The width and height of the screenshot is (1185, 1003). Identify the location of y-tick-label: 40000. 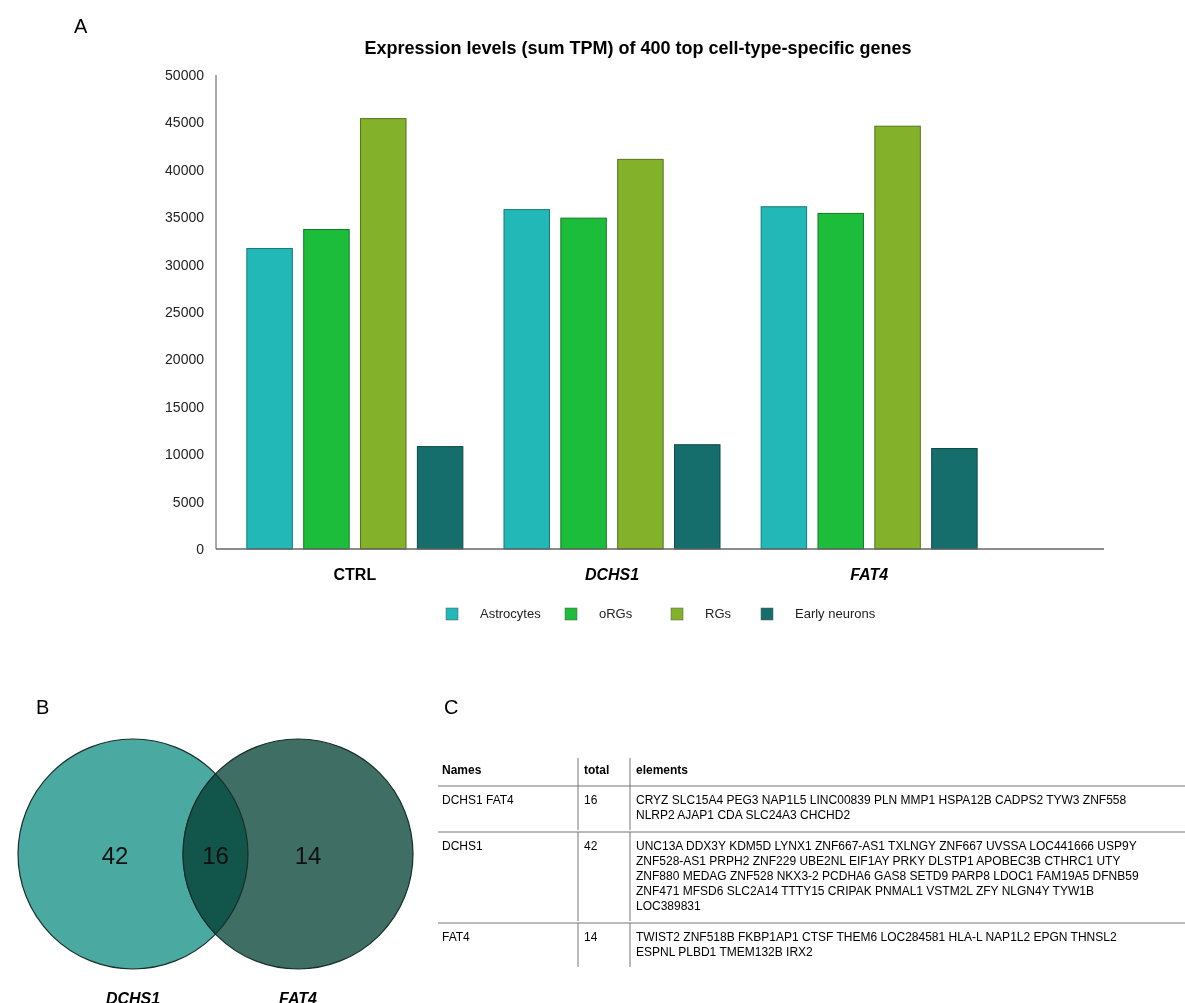
(185, 169).